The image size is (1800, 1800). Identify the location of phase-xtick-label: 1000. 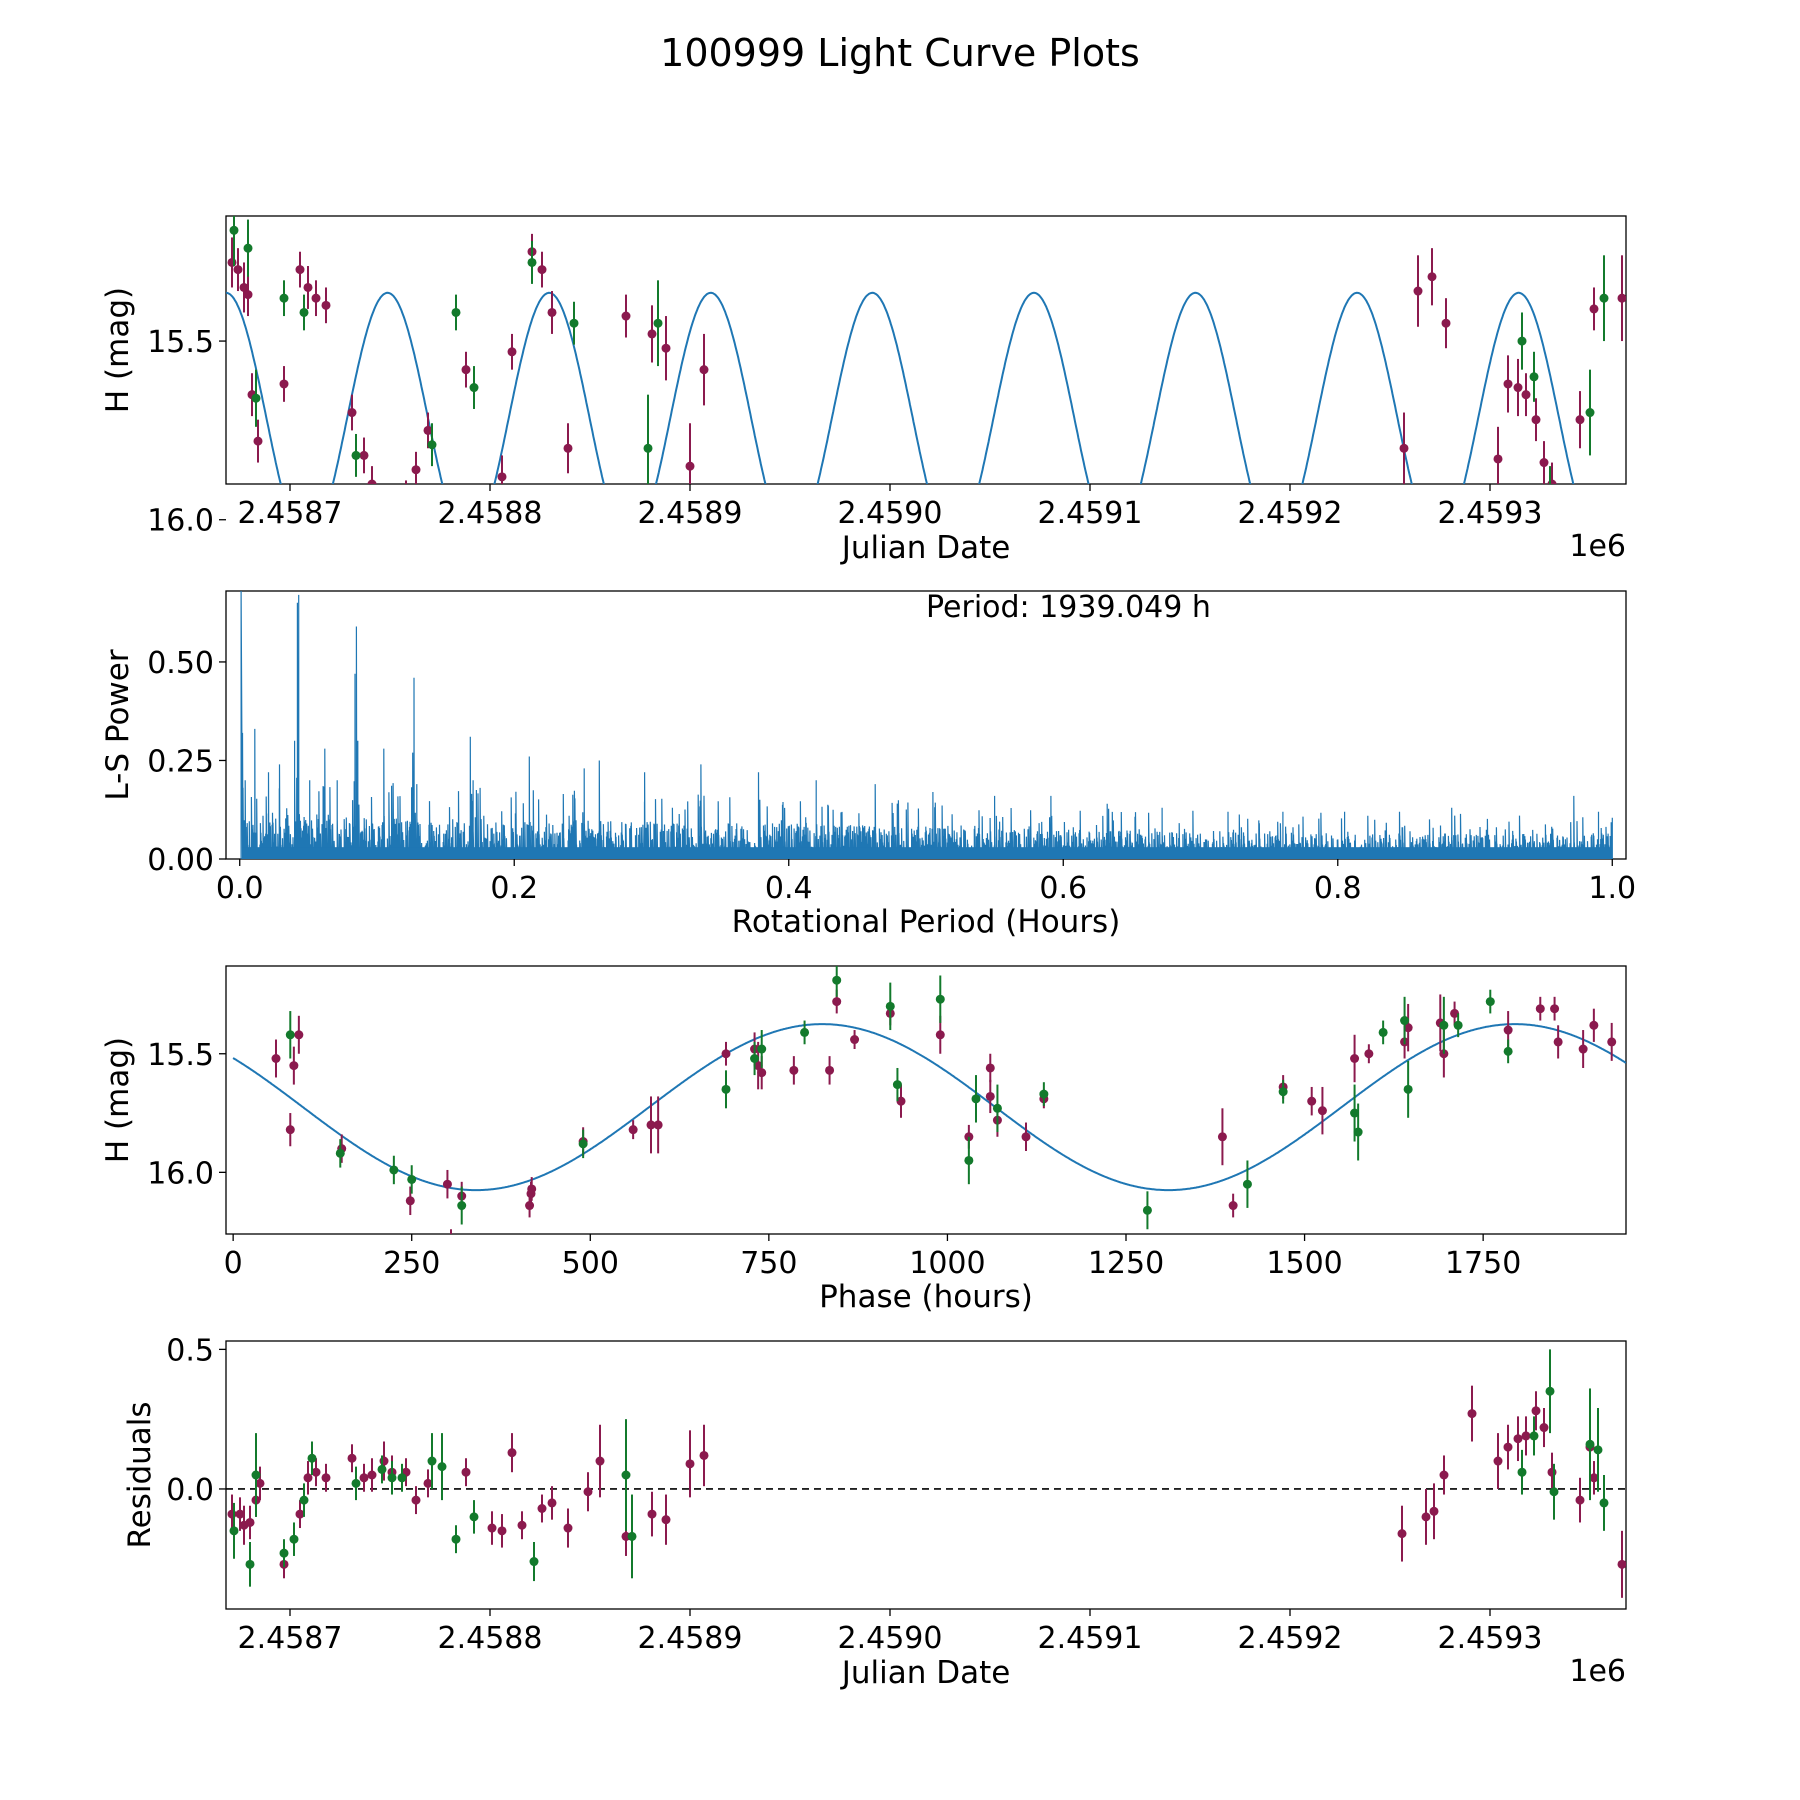
(947, 1263).